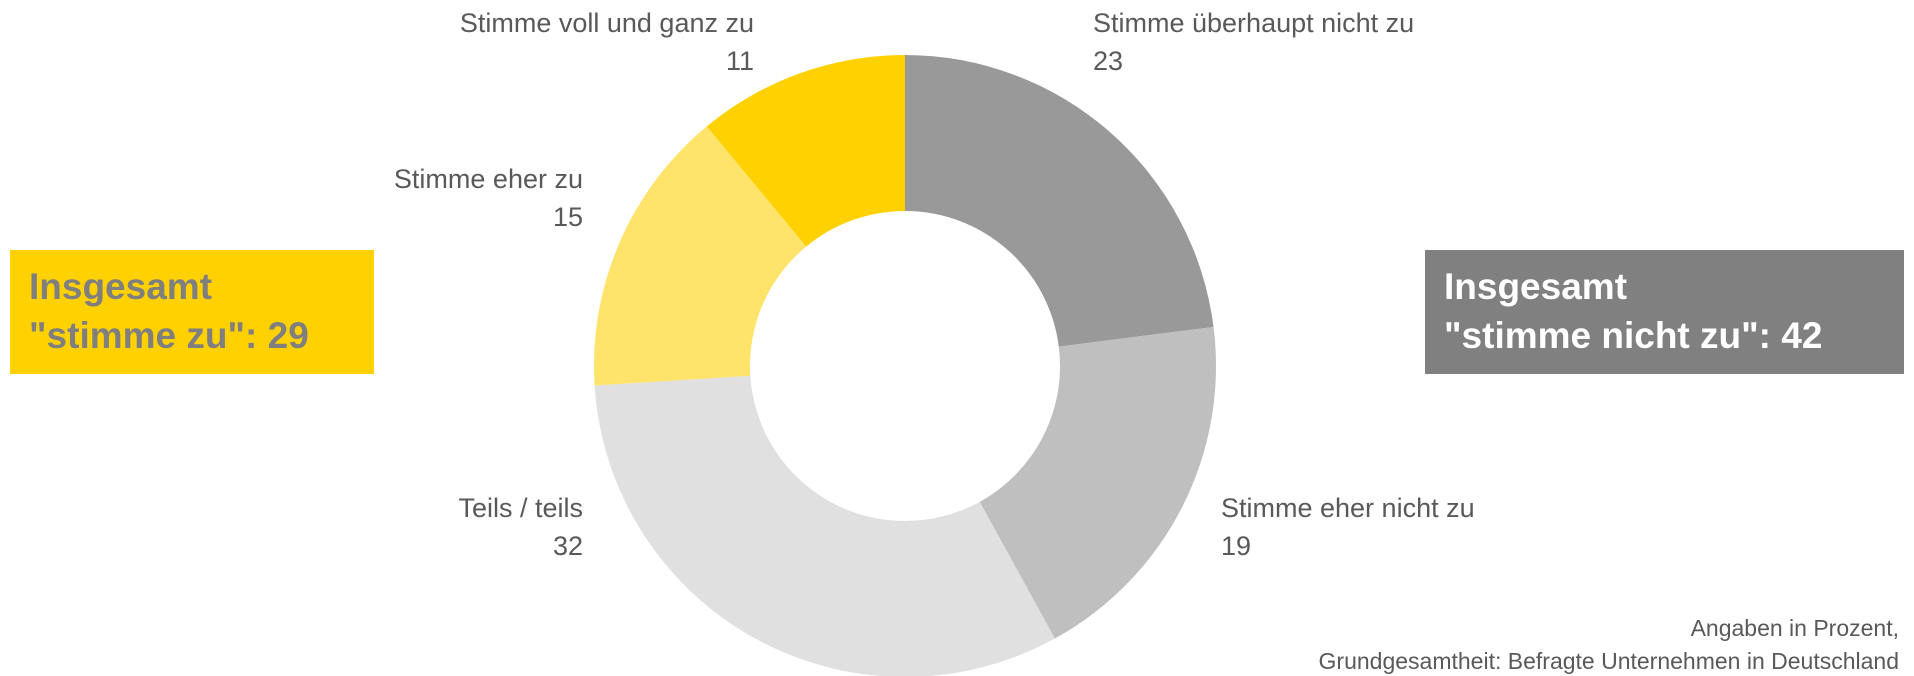 The width and height of the screenshot is (1914, 676). I want to click on summary-text: "stimme nicht zu": 42, so click(1633, 335).